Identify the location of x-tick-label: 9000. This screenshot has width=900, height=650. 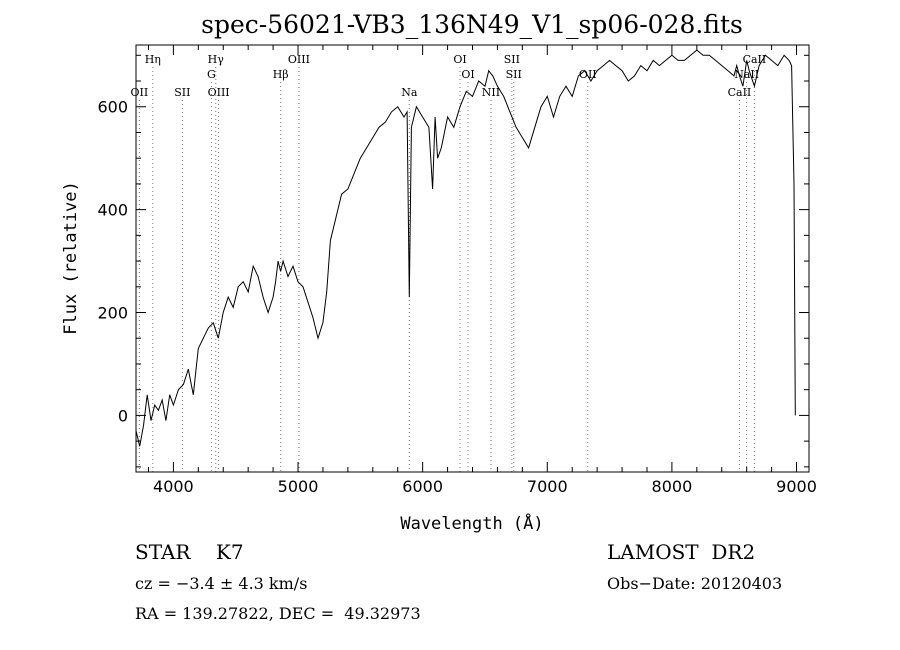
(796, 486).